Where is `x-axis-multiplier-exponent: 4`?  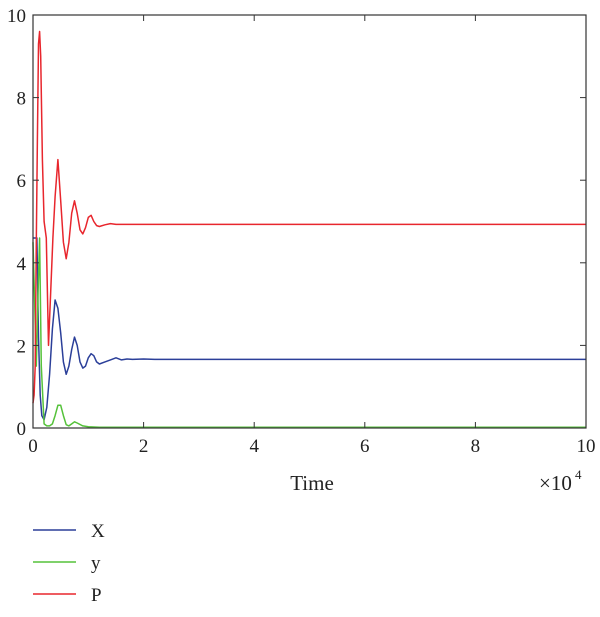 x-axis-multiplier-exponent: 4 is located at coordinates (578, 474).